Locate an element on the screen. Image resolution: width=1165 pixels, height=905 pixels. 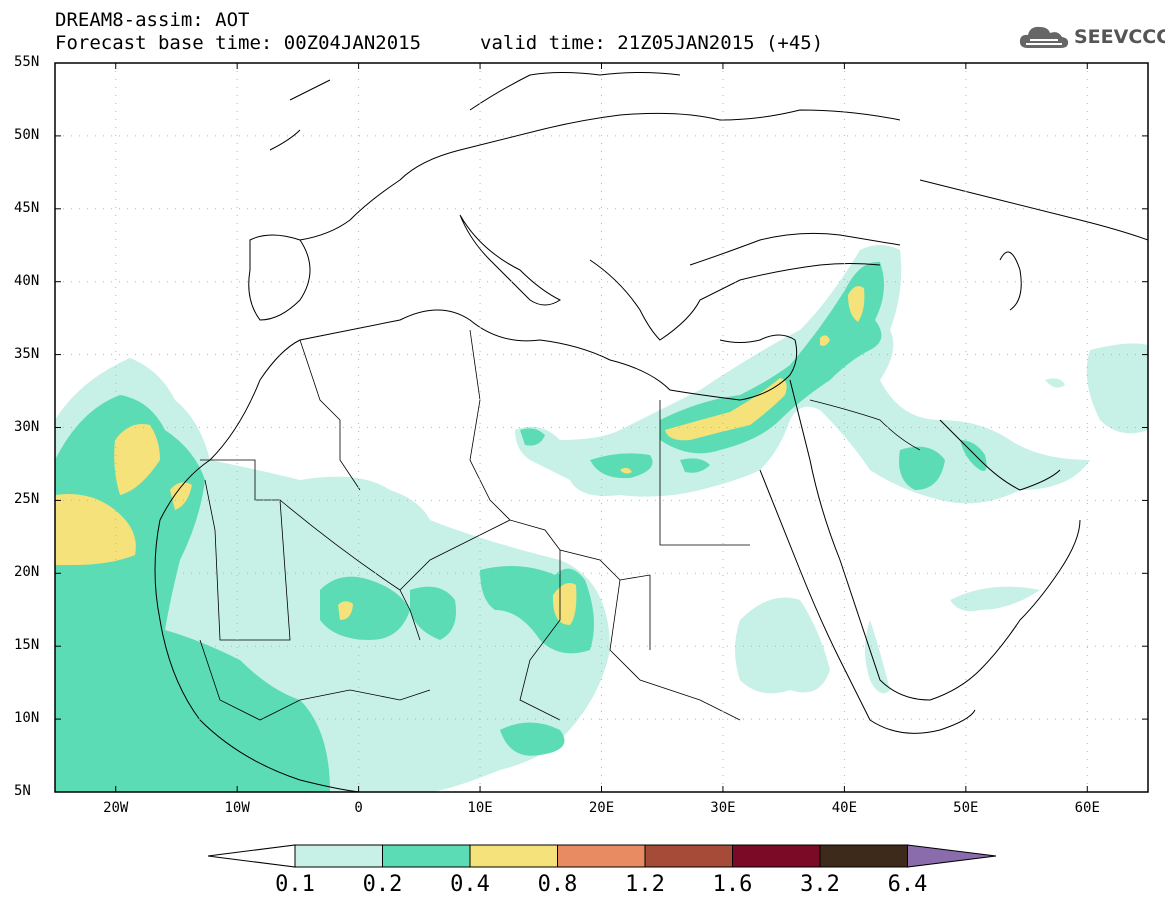
latitude-label: 30N is located at coordinates (27, 426).